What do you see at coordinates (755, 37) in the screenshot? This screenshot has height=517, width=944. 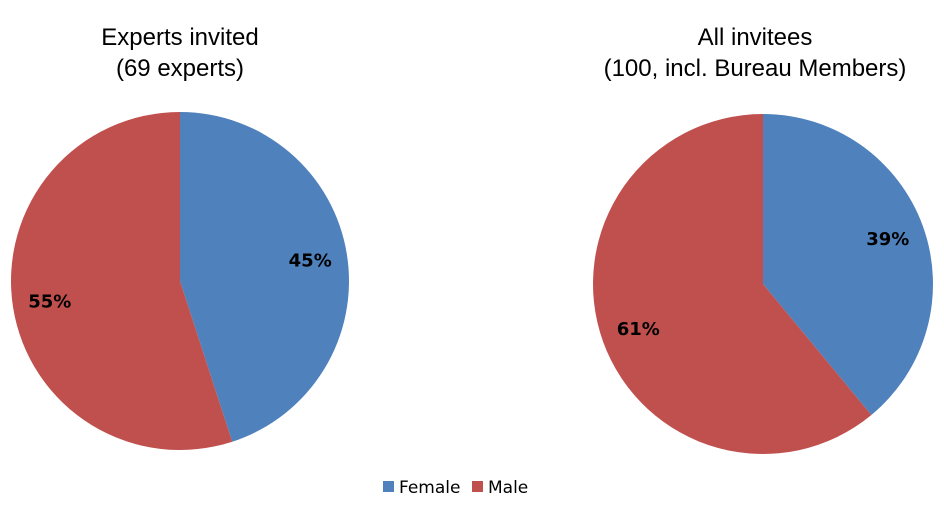 I see `chart-title-line: All invitees` at bounding box center [755, 37].